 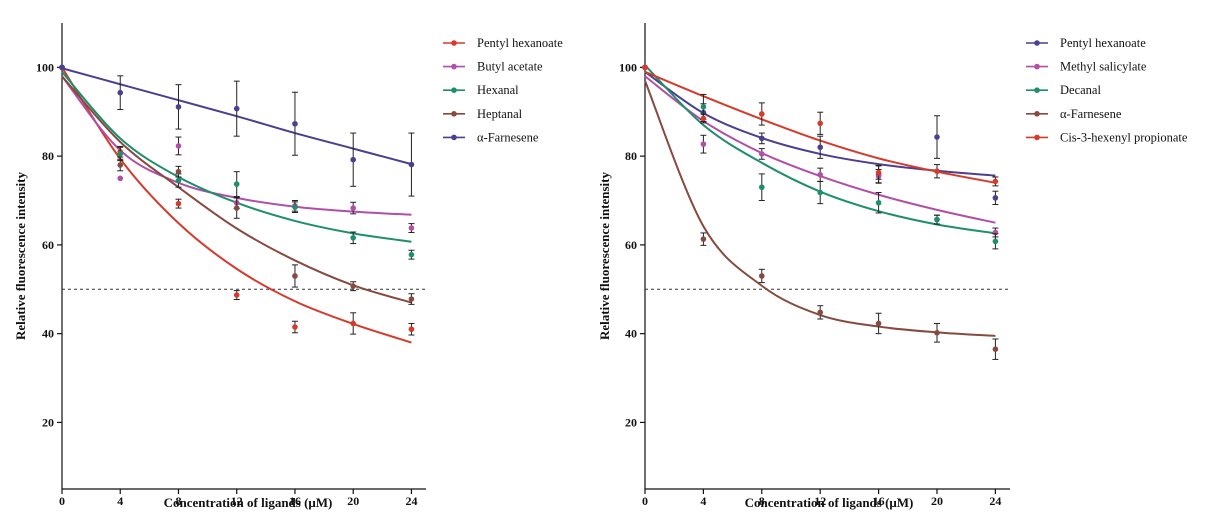 I want to click on legend-label: Hexanal, so click(x=498, y=90).